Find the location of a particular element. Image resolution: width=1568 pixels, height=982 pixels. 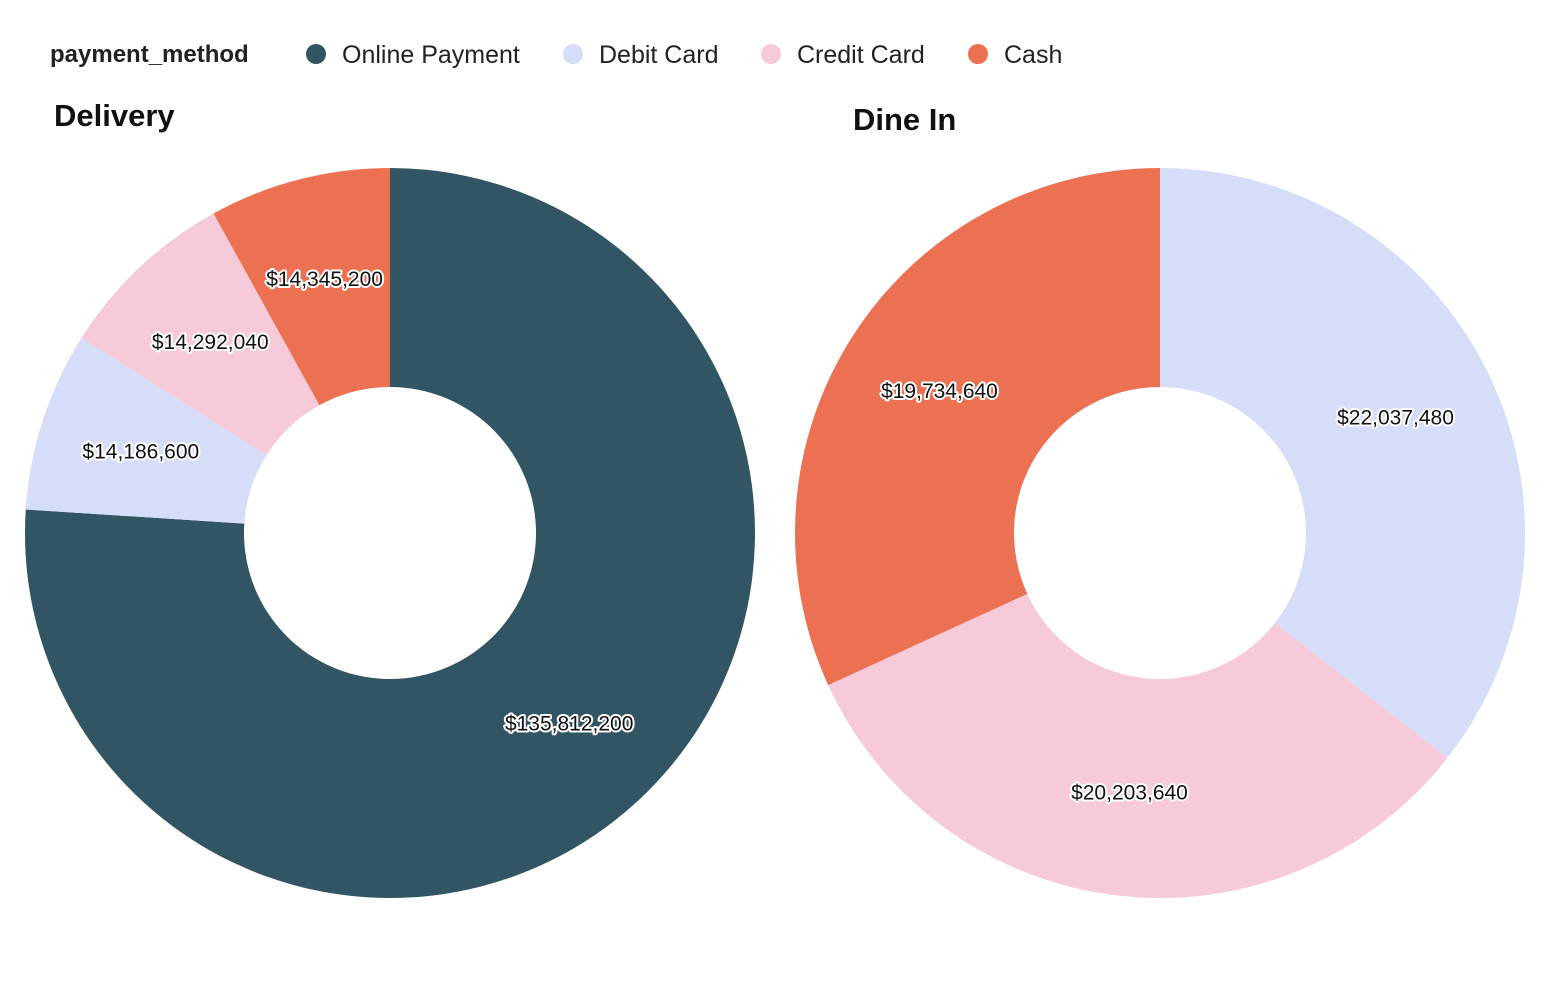

panel-title: Dine In is located at coordinates (904, 119).